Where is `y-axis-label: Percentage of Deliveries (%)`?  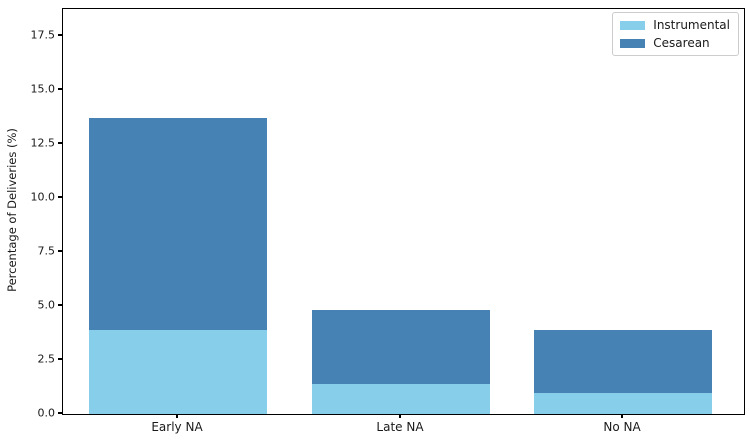 y-axis-label: Percentage of Deliveries (%) is located at coordinates (12, 210).